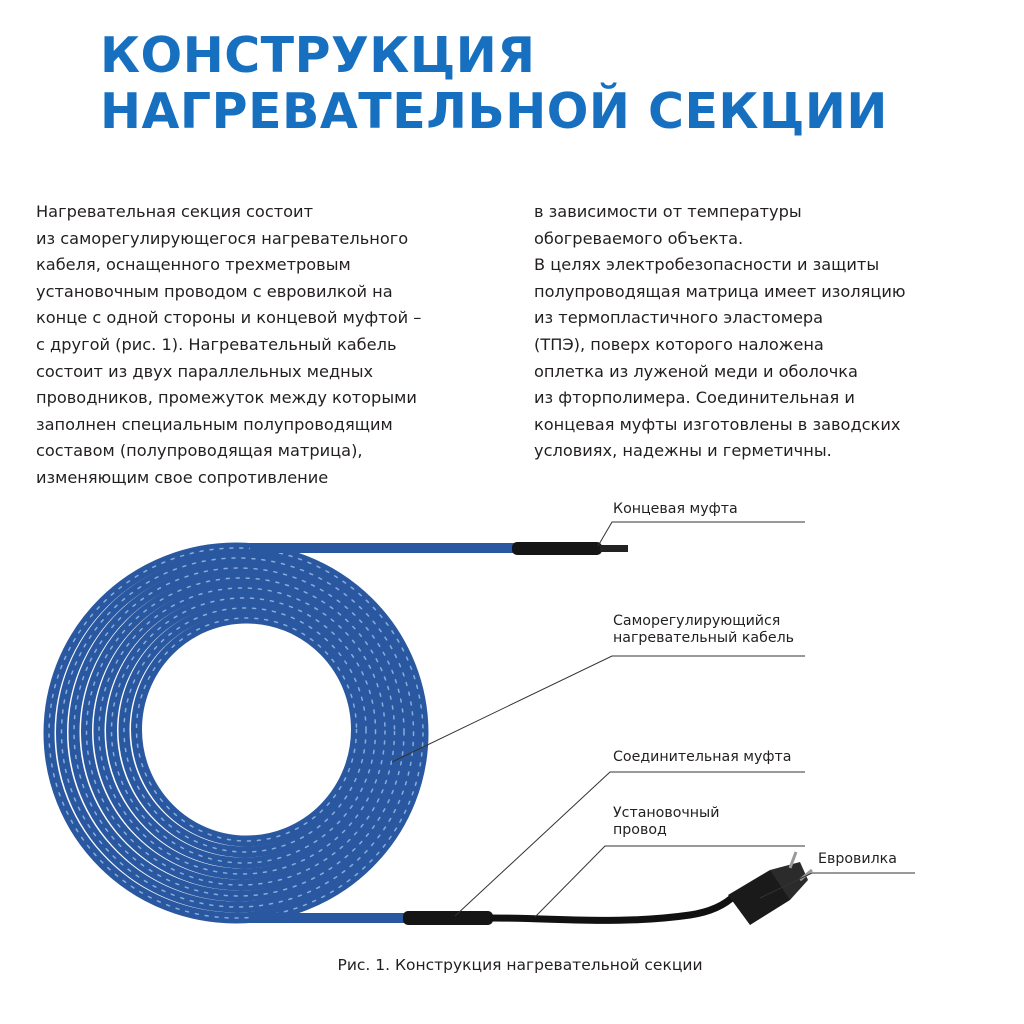  Describe the element at coordinates (448, 918) in the screenshot. I see `connecting-sleeve` at that location.